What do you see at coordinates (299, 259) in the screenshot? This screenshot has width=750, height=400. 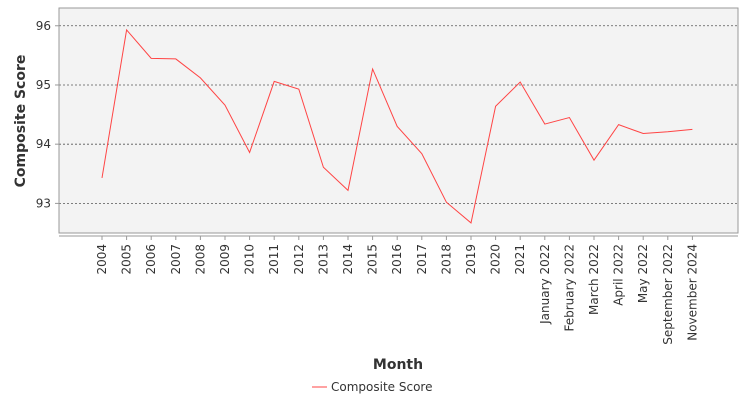 I see `x-tick-label: 2012` at bounding box center [299, 259].